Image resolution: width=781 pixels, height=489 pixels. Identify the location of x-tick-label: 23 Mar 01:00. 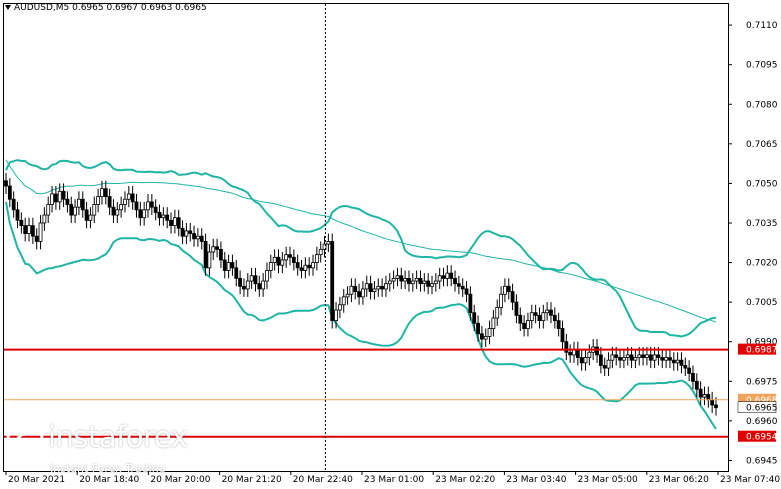
(394, 480).